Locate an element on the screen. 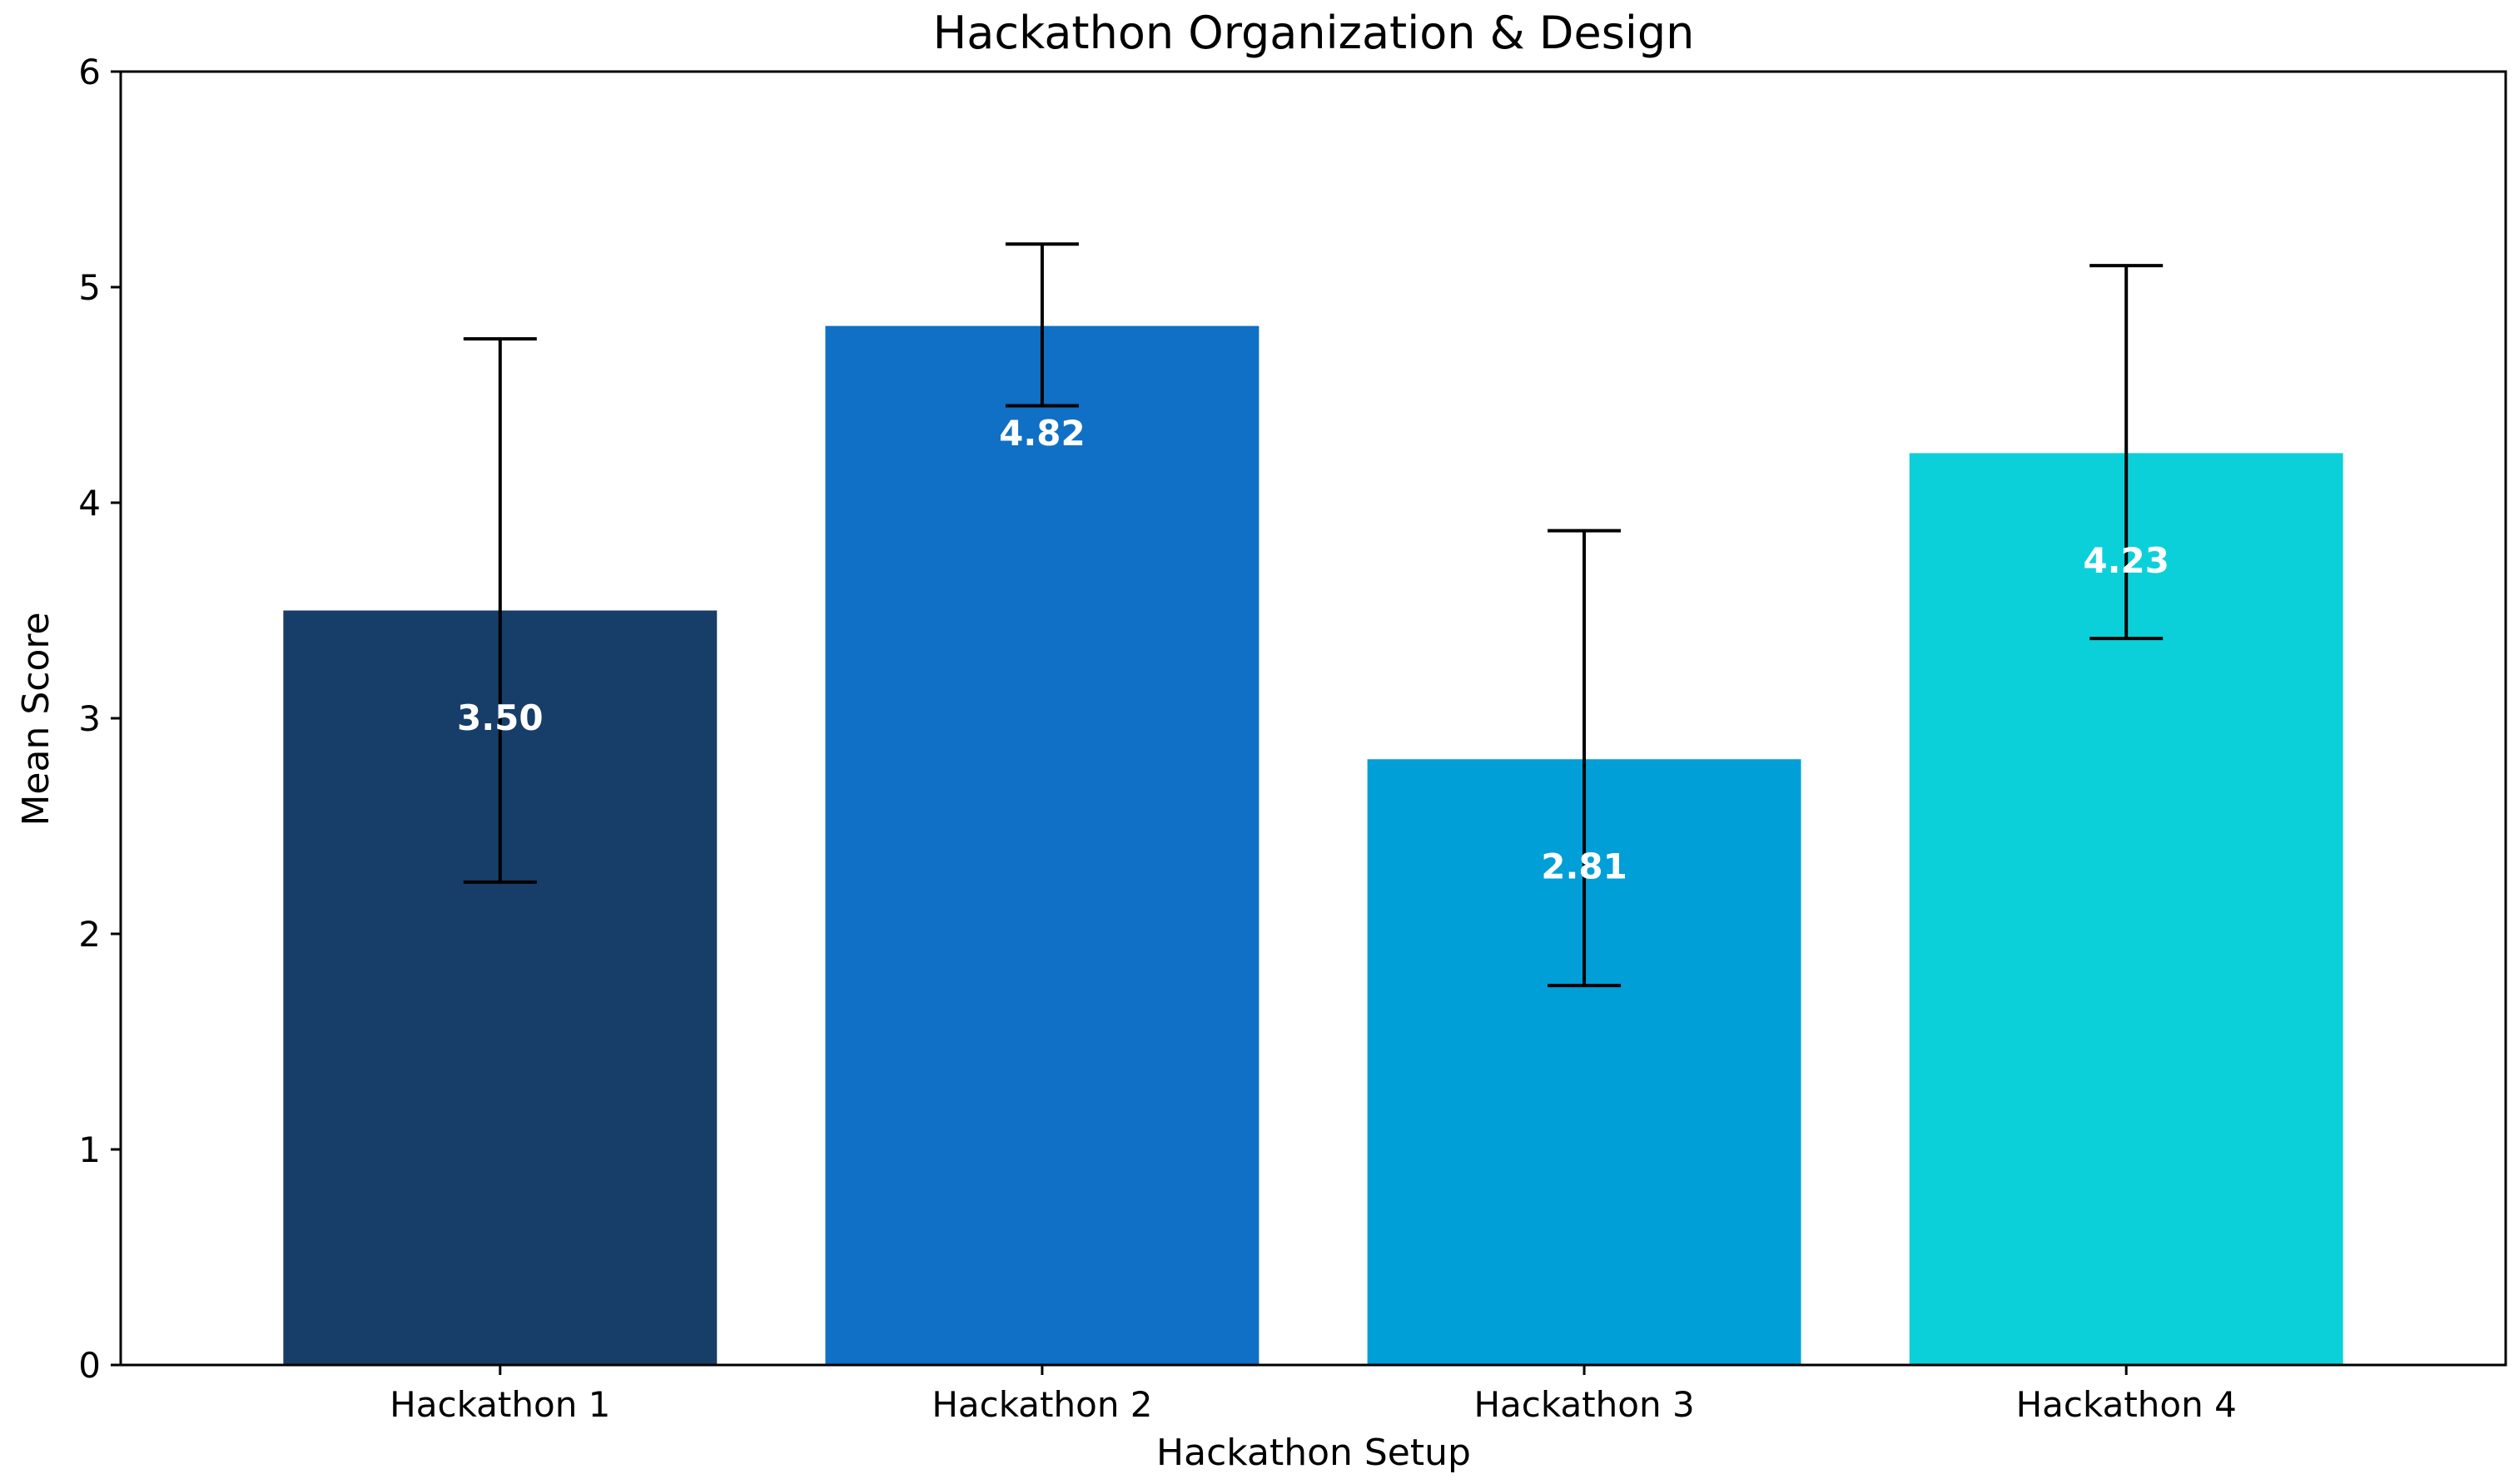 This screenshot has width=2519, height=1484. chart-title: Hackathon Organization & Design is located at coordinates (1314, 33).